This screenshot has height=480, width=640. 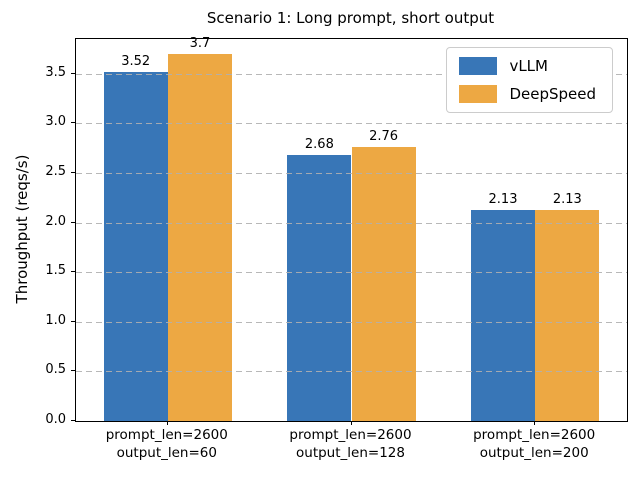 I want to click on gridline-y-3.5, so click(x=351, y=74).